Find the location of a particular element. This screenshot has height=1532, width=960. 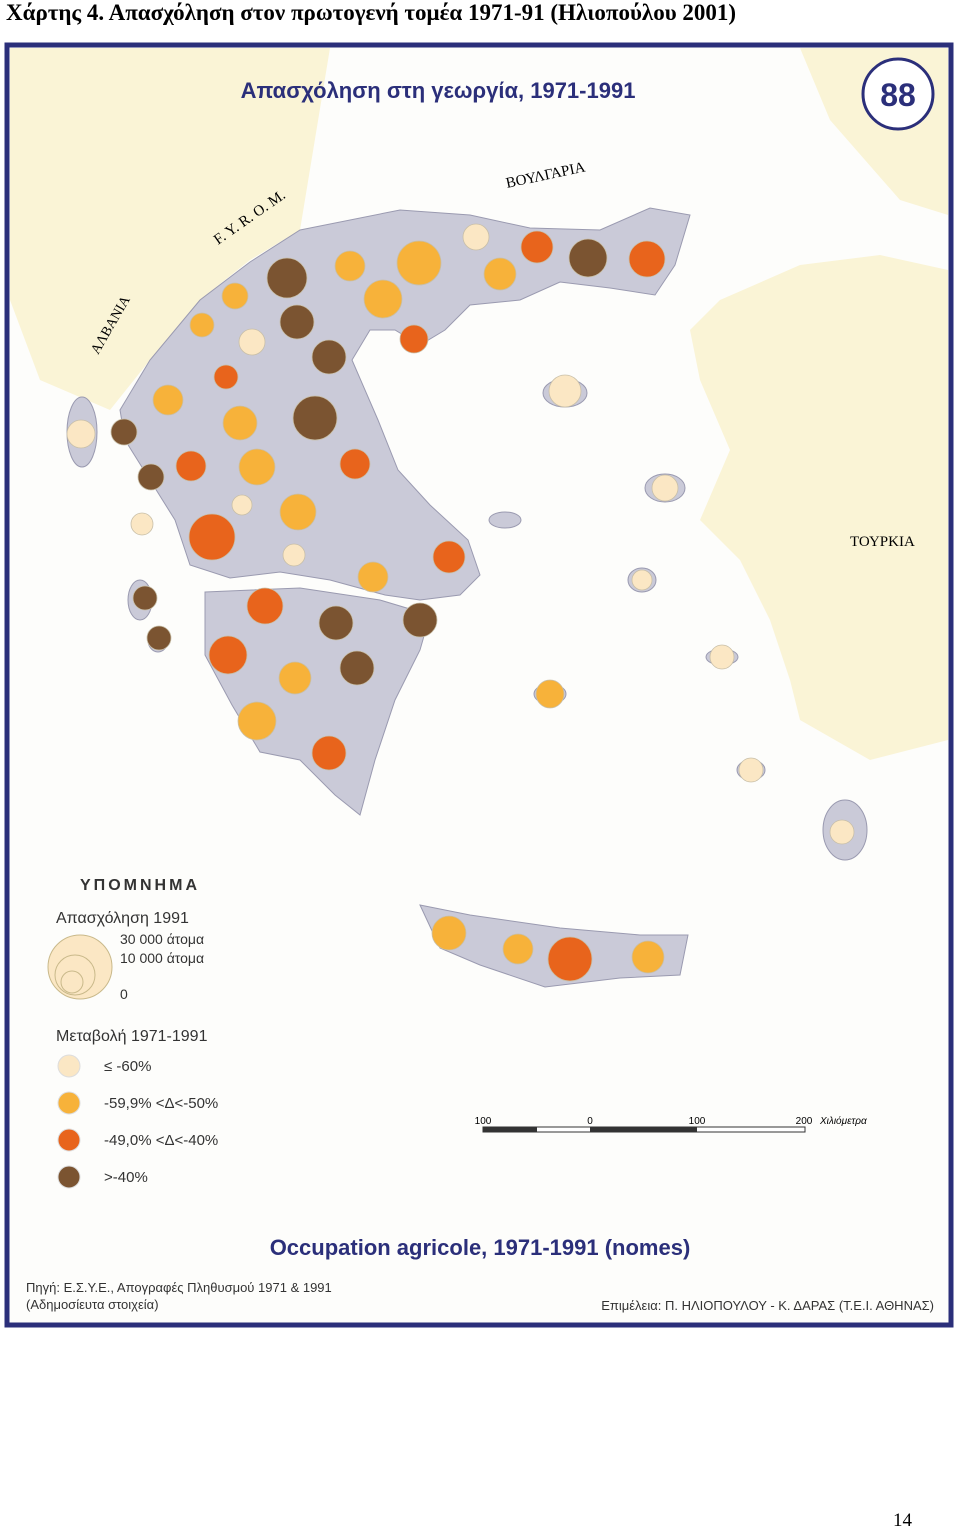

badge is located at coordinates (898, 94).